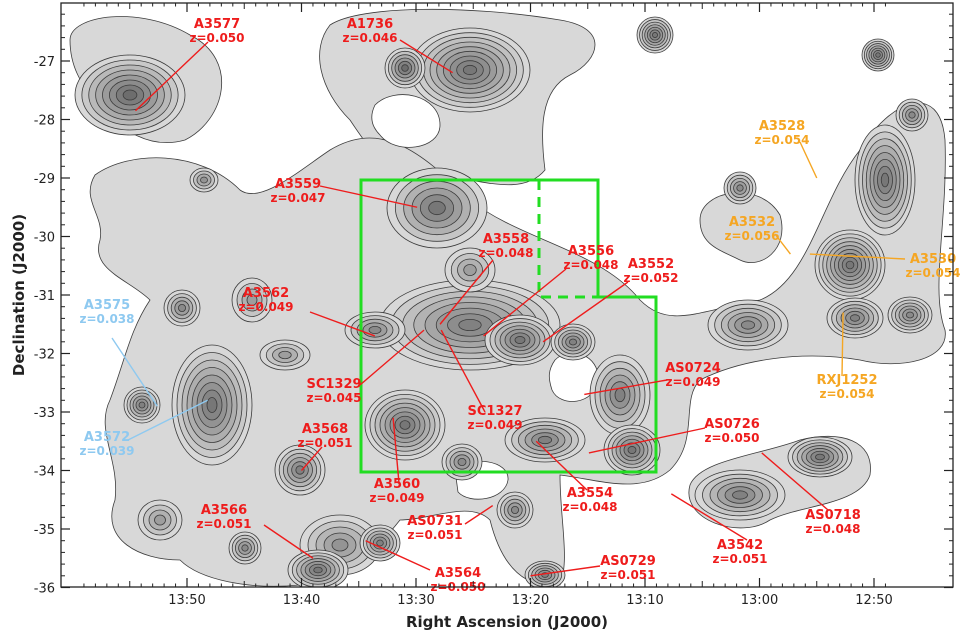 The image size is (960, 637). I want to click on cluster-name: AS0724, so click(693, 368).